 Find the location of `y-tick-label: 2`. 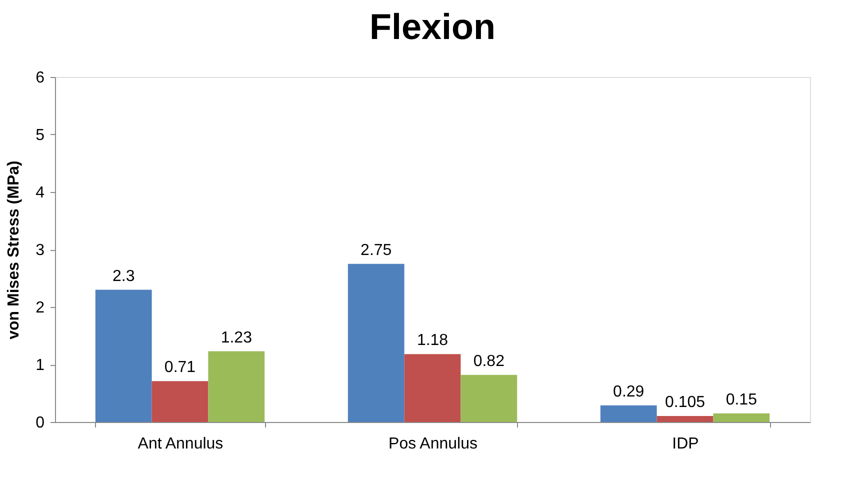

y-tick-label: 2 is located at coordinates (40, 308).